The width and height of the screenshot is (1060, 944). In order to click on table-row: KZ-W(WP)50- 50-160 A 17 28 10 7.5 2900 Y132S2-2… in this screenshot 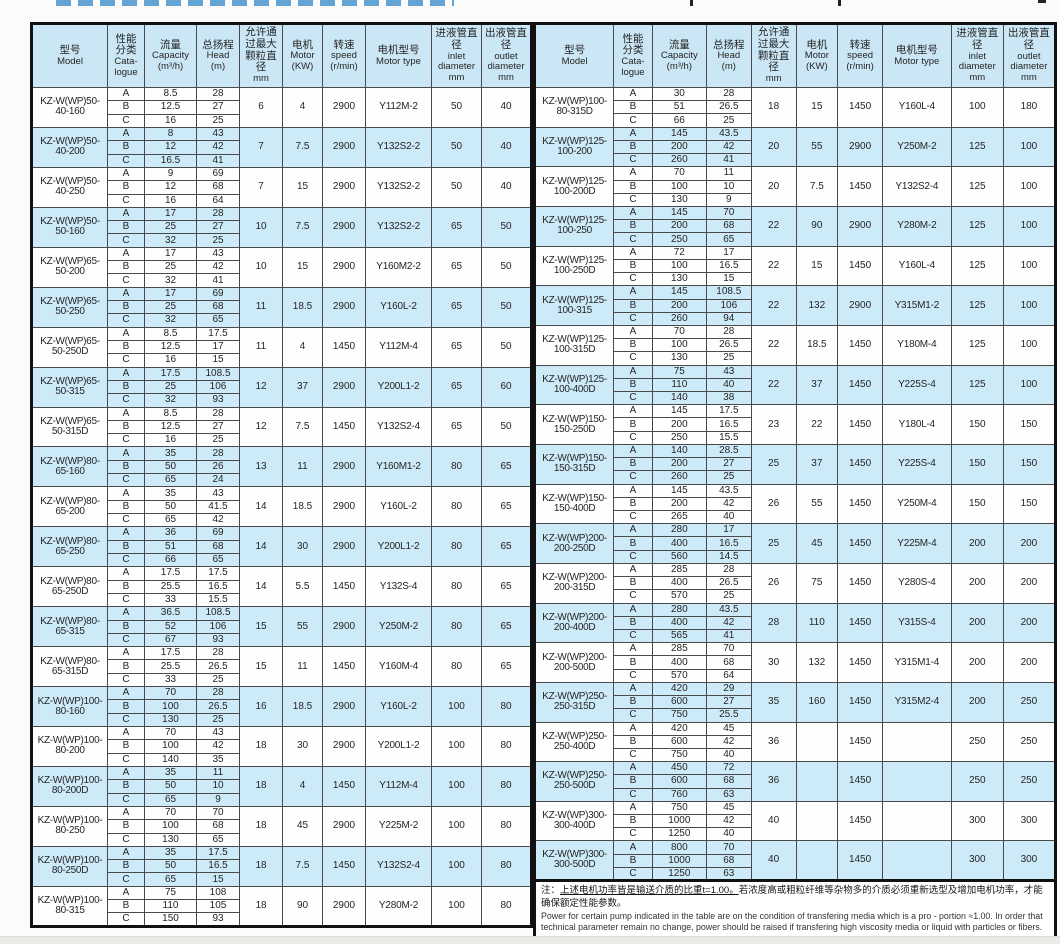, I will do `click(281, 227)`.